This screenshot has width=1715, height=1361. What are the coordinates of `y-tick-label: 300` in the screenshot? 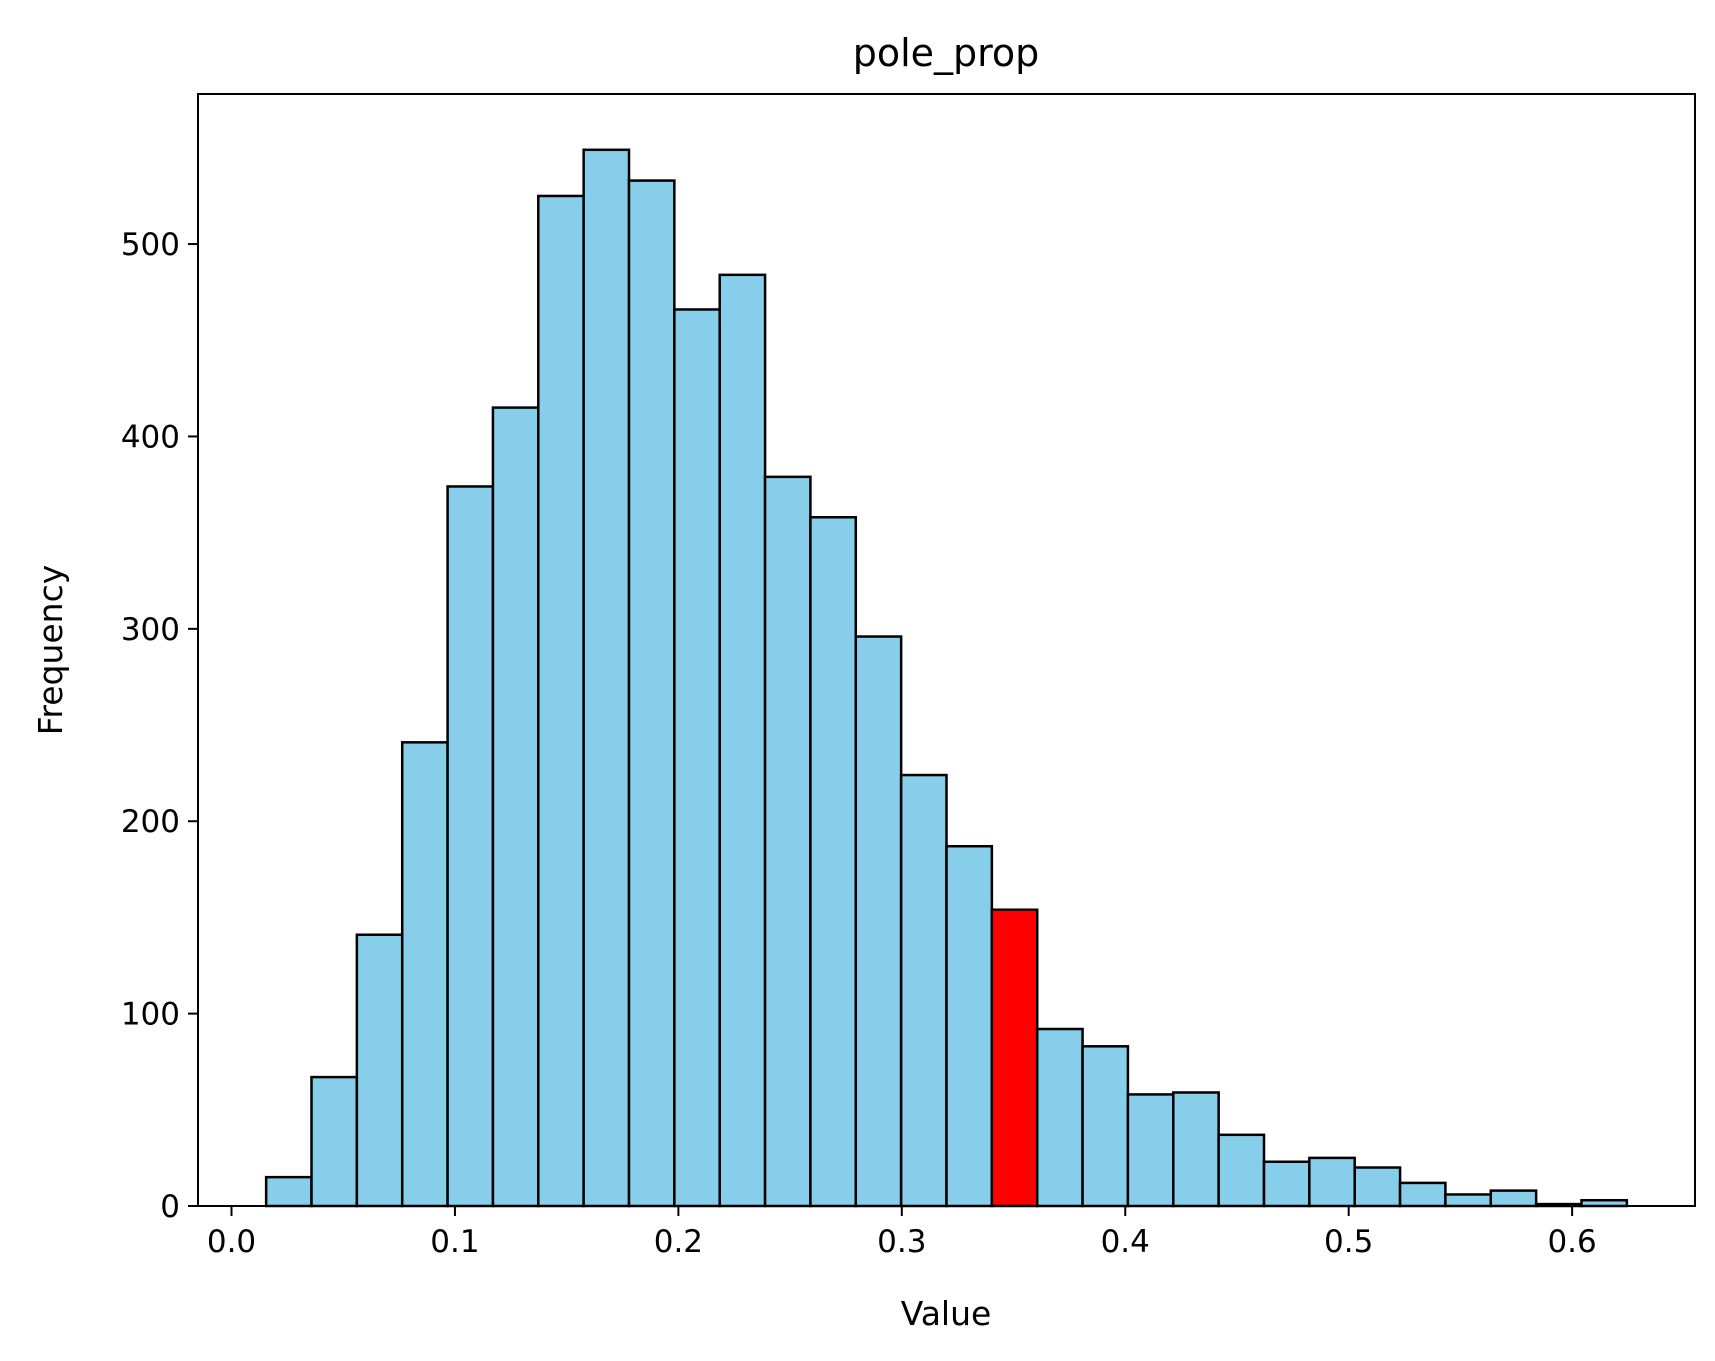 It's located at (150, 630).